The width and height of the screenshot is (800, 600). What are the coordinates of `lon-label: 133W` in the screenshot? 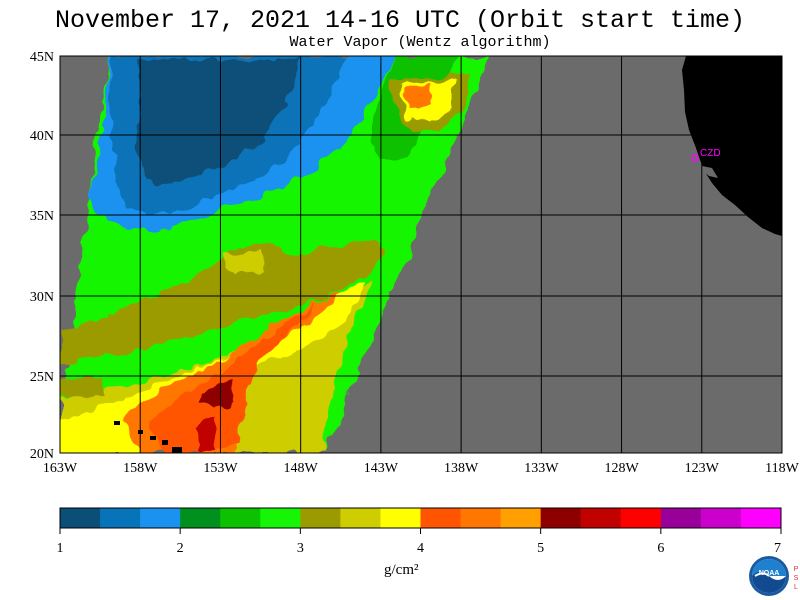 It's located at (541, 468).